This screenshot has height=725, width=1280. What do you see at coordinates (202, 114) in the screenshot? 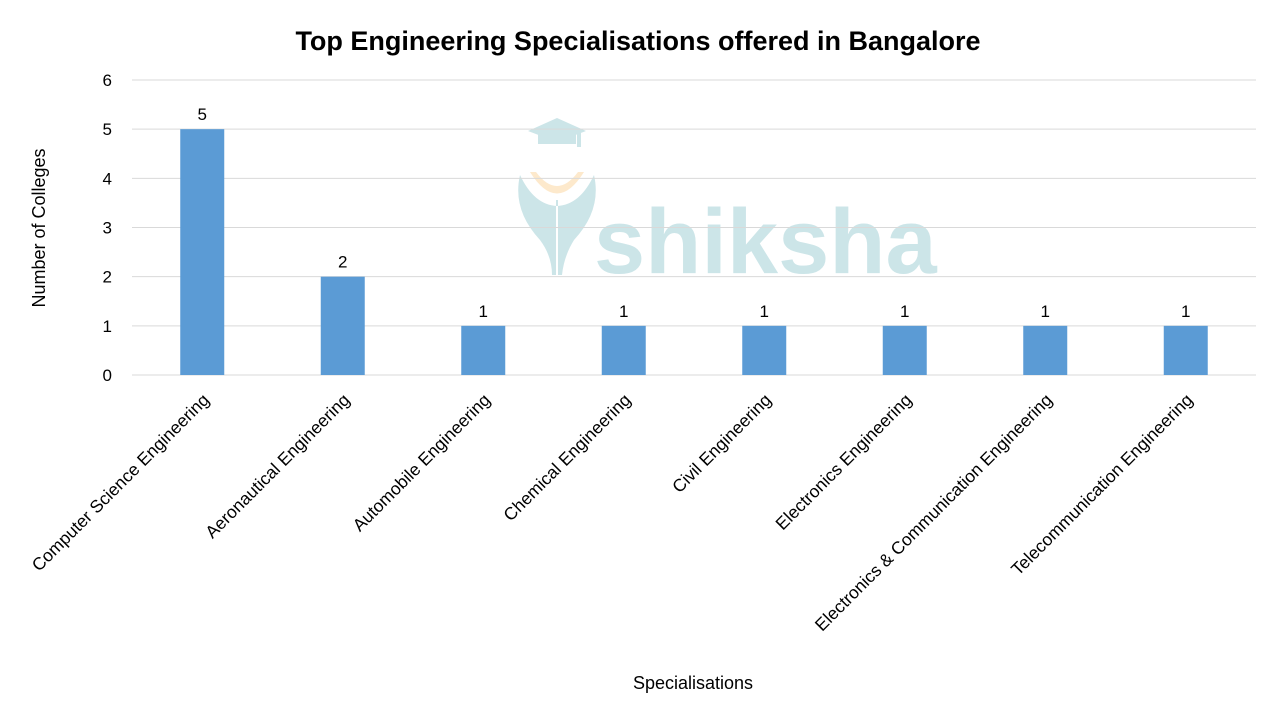
I see `data-label: 5` at bounding box center [202, 114].